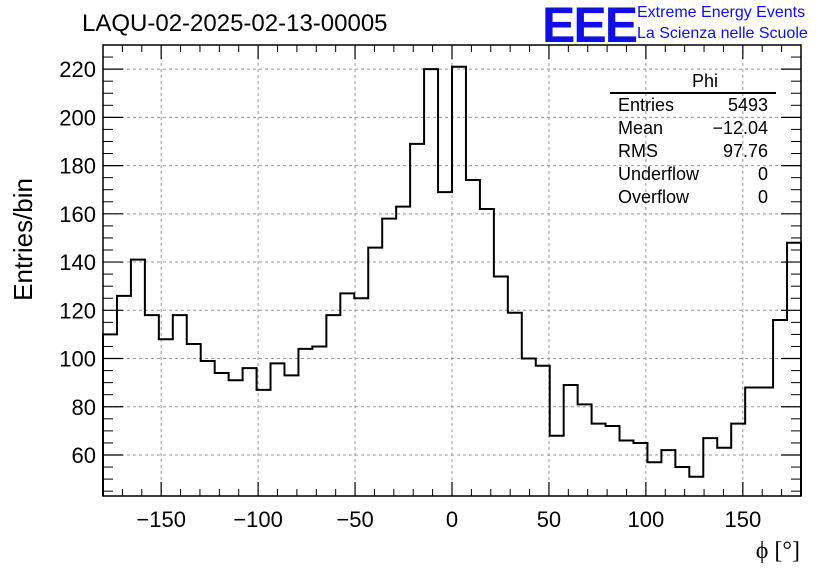 Image resolution: width=836 pixels, height=572 pixels. I want to click on logo-line-2: La Scienza nelle Scuole, so click(722, 33).